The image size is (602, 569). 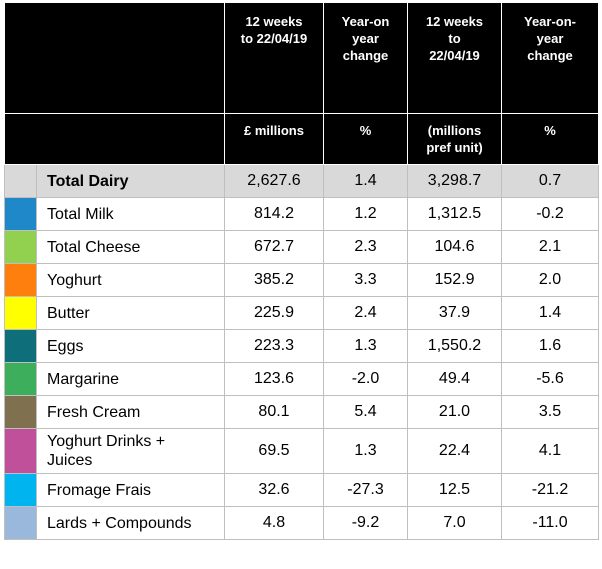 I want to click on row-label: Total Milk, so click(x=130, y=214).